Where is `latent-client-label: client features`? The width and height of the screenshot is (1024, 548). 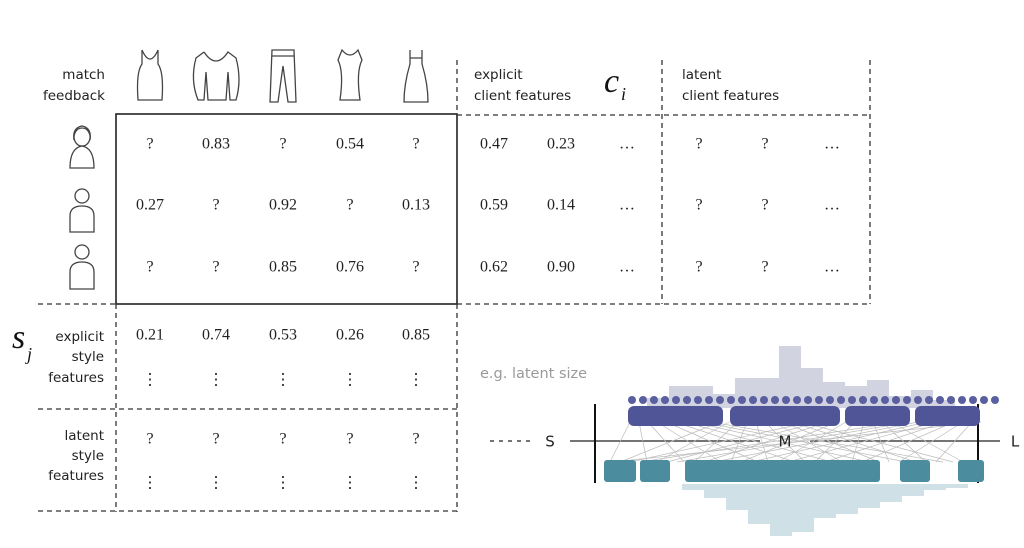
latent-client-label: client features is located at coordinates (730, 96).